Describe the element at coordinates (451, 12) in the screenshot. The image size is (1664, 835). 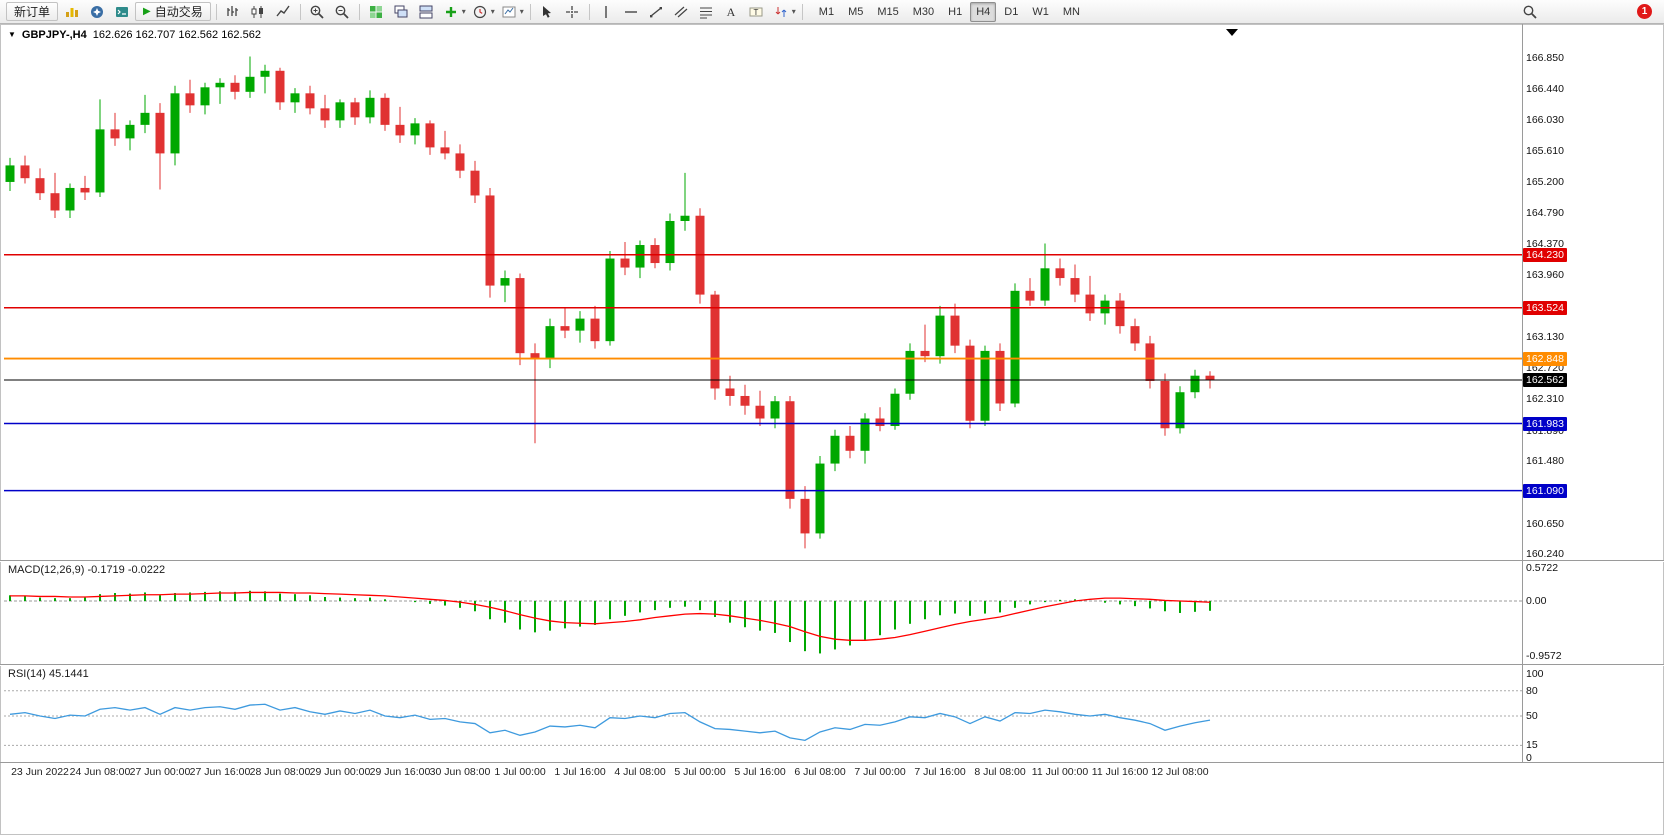
I see `indicators-icon` at that location.